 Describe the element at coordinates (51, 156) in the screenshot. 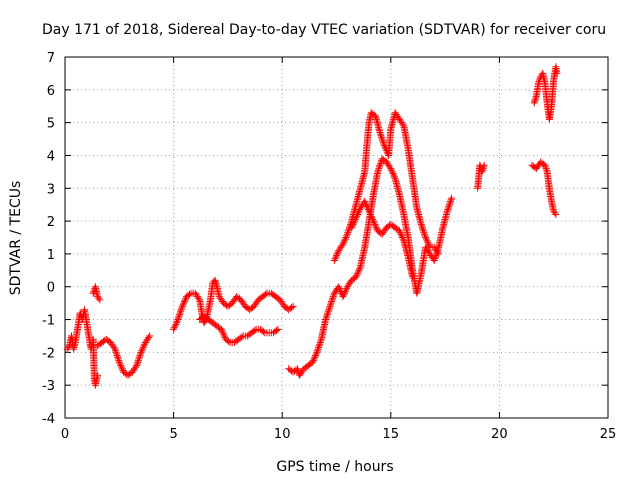

I see `y-tick-label: 4` at that location.